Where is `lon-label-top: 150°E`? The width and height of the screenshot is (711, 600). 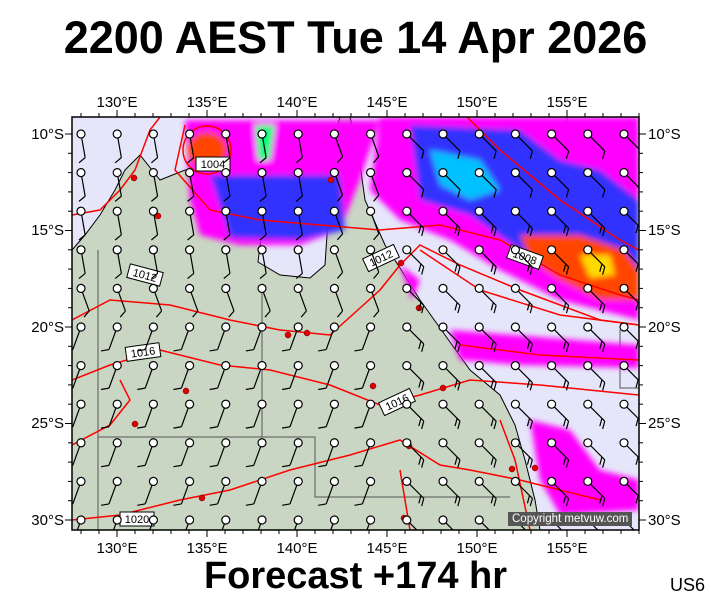 lon-label-top: 150°E is located at coordinates (476, 102).